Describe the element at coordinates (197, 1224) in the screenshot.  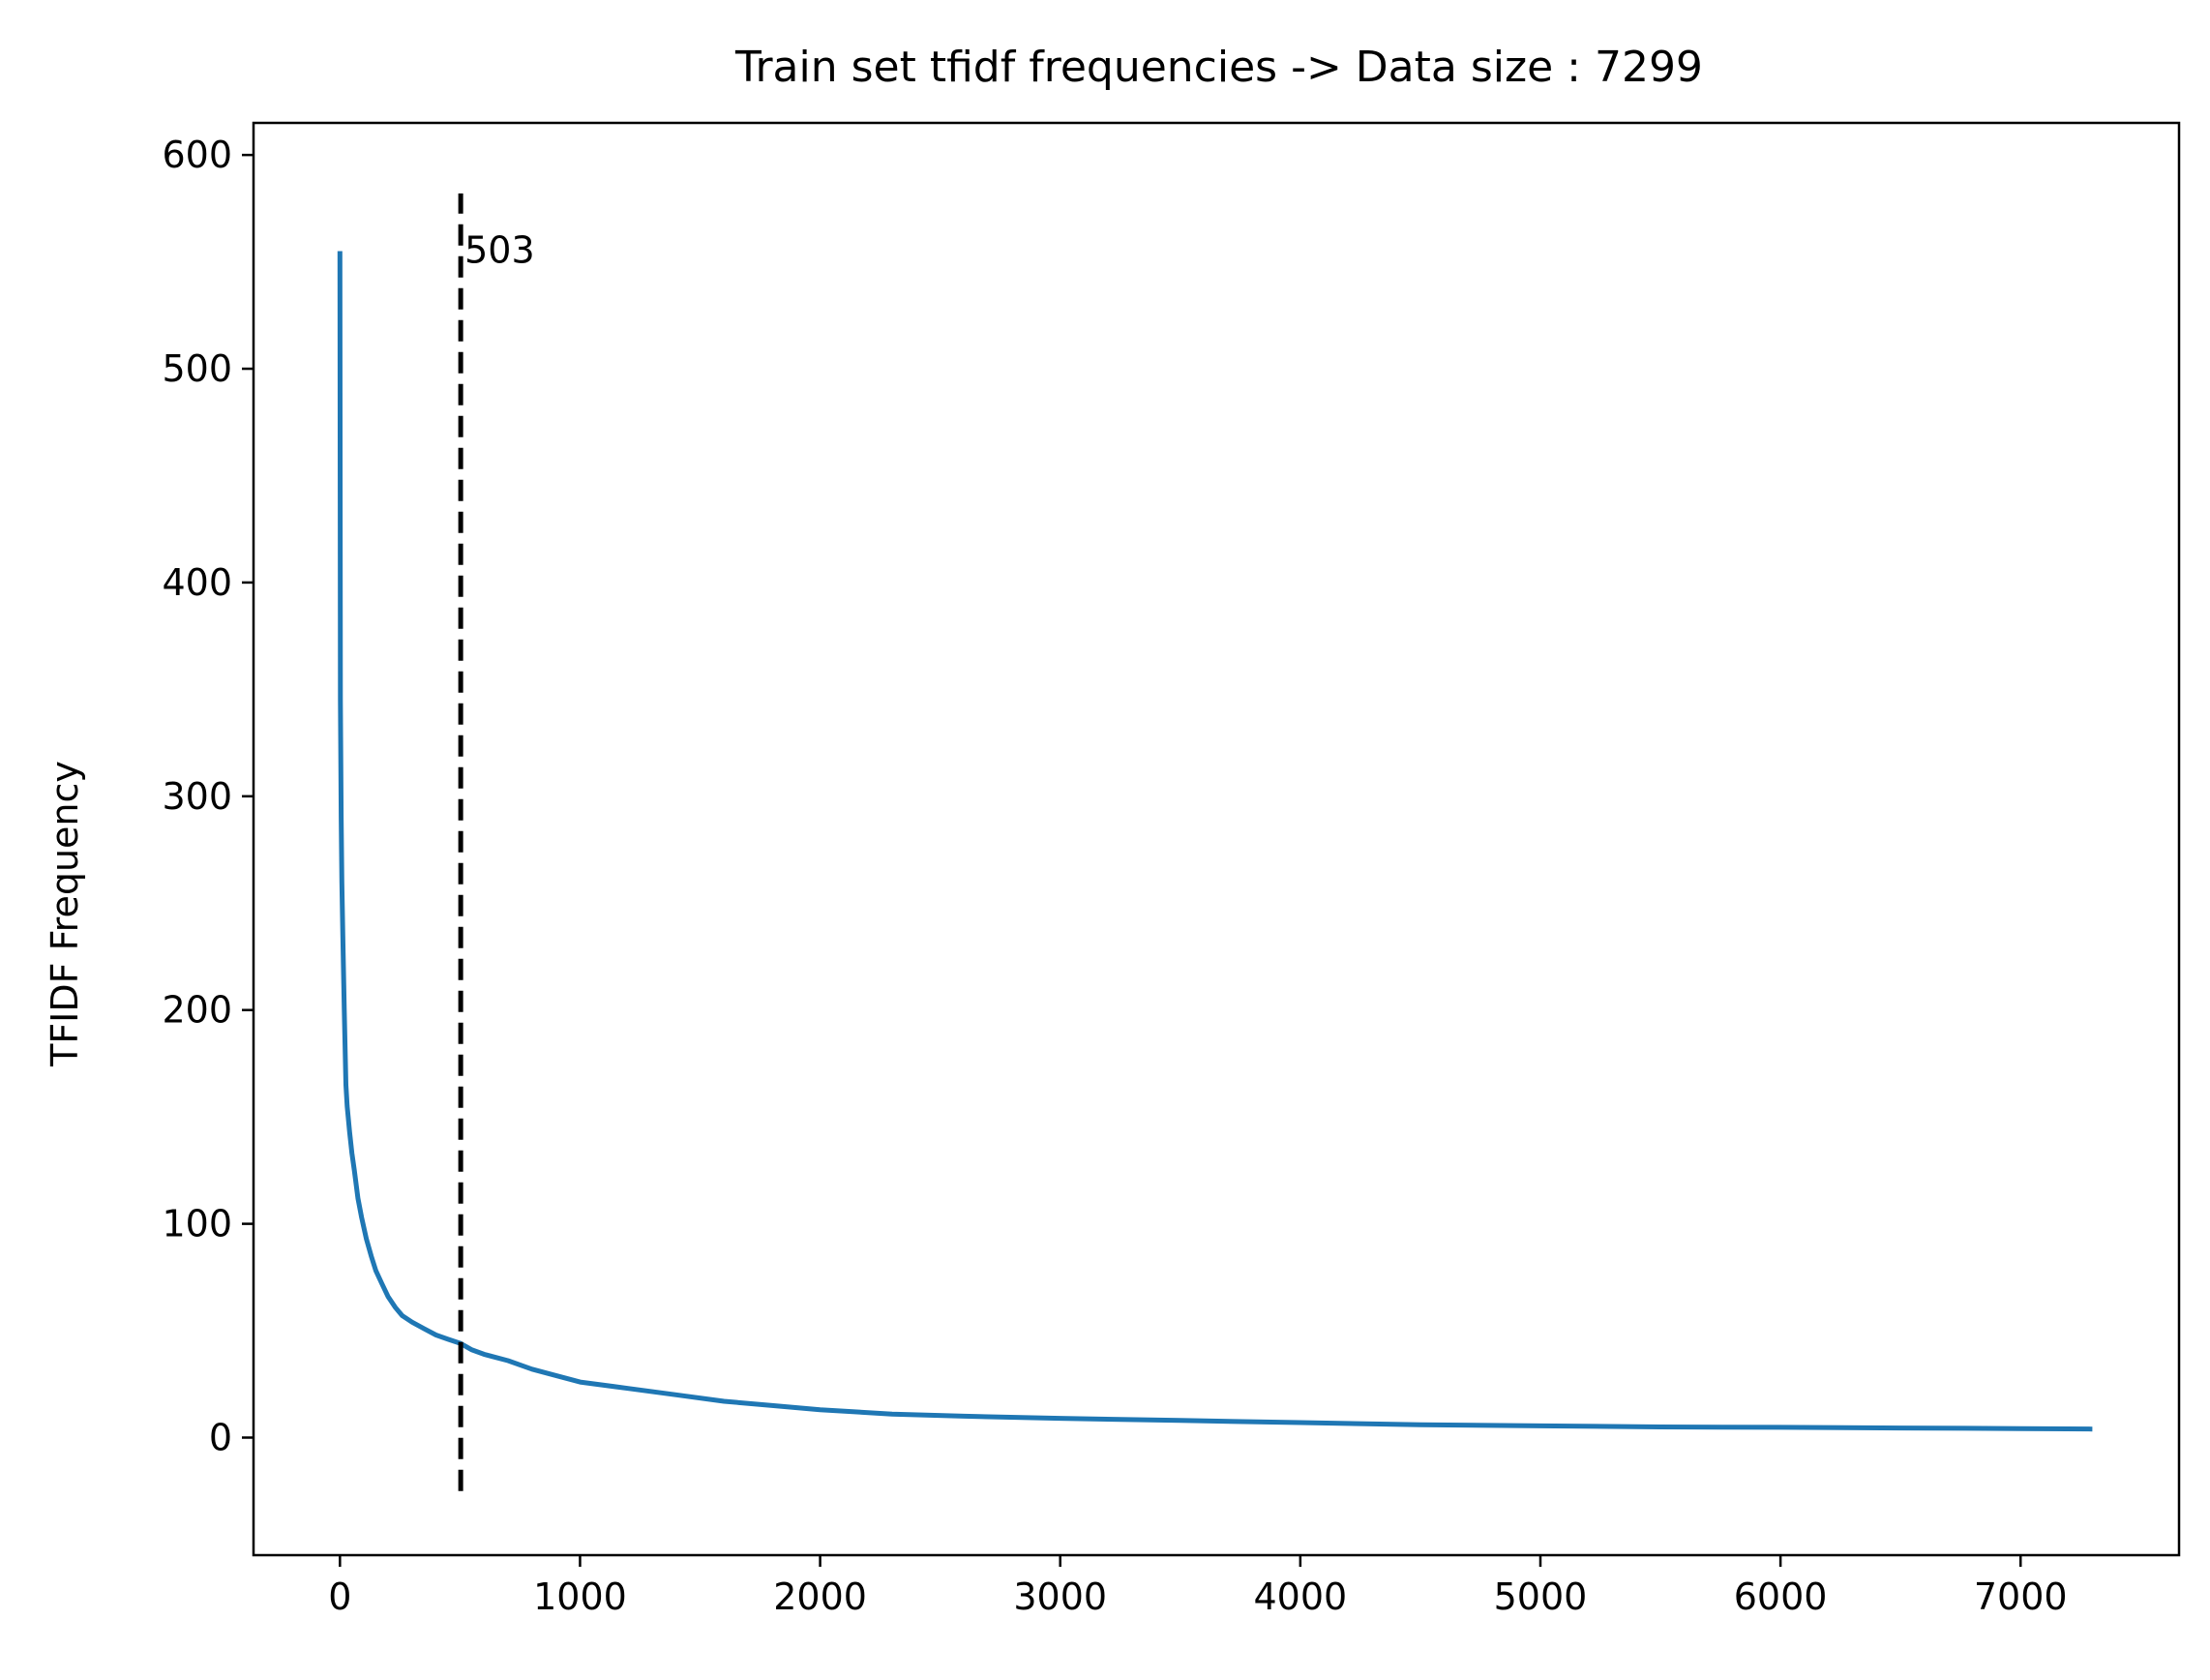
I see `y-tick-label: 100` at that location.